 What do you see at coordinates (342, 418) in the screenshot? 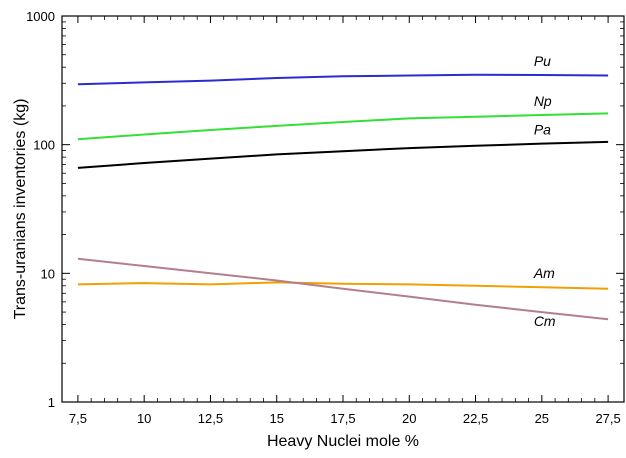
I see `x-tick-label: 17,5` at bounding box center [342, 418].